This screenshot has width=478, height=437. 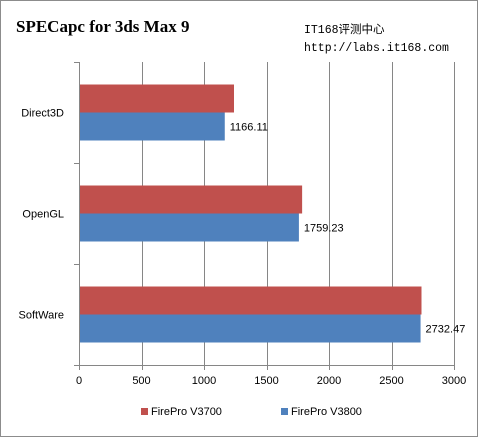 I want to click on legend-swatch-firepro-v3700, so click(x=144, y=411).